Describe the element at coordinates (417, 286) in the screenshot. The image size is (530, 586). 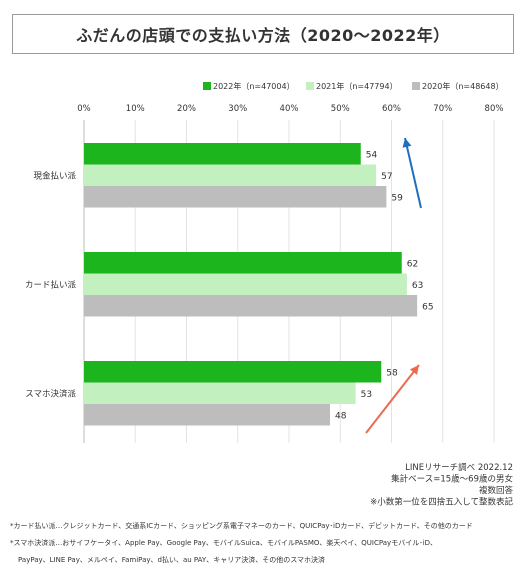
I see `data-label-1-1: 63` at that location.